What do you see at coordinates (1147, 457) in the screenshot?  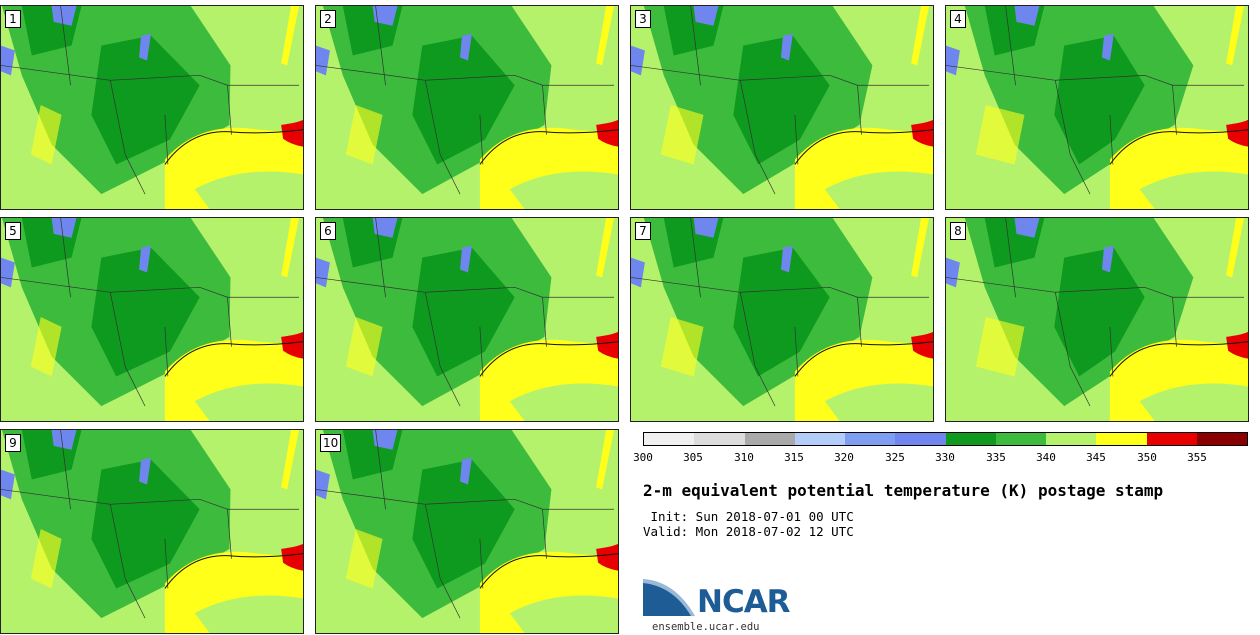 I see `colorbar-tick: 350` at bounding box center [1147, 457].